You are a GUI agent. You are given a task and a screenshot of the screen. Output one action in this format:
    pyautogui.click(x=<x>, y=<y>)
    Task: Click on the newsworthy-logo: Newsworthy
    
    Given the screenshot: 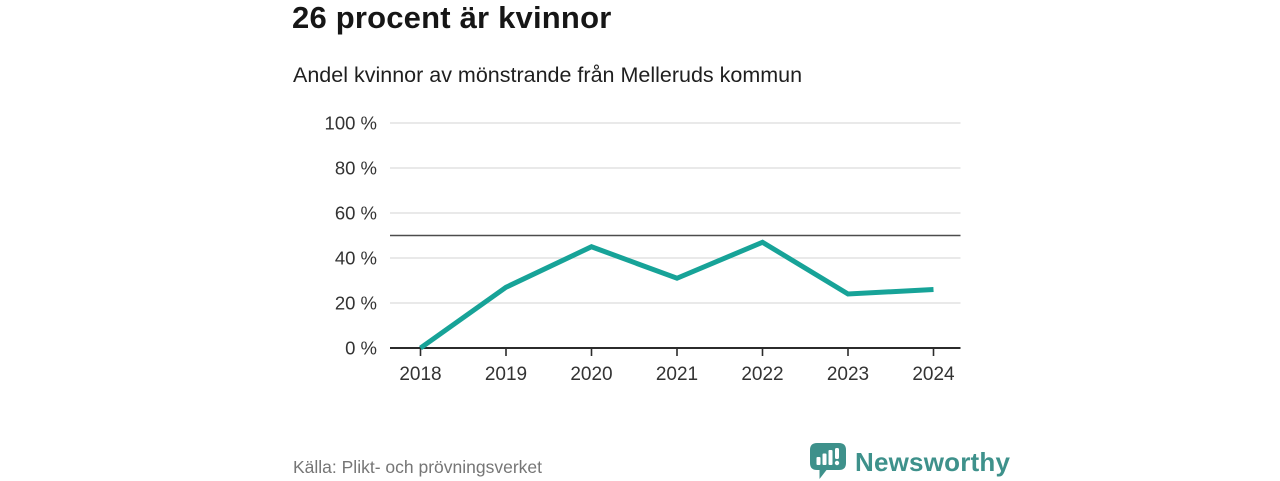 What is the action you would take?
    pyautogui.click(x=910, y=462)
    